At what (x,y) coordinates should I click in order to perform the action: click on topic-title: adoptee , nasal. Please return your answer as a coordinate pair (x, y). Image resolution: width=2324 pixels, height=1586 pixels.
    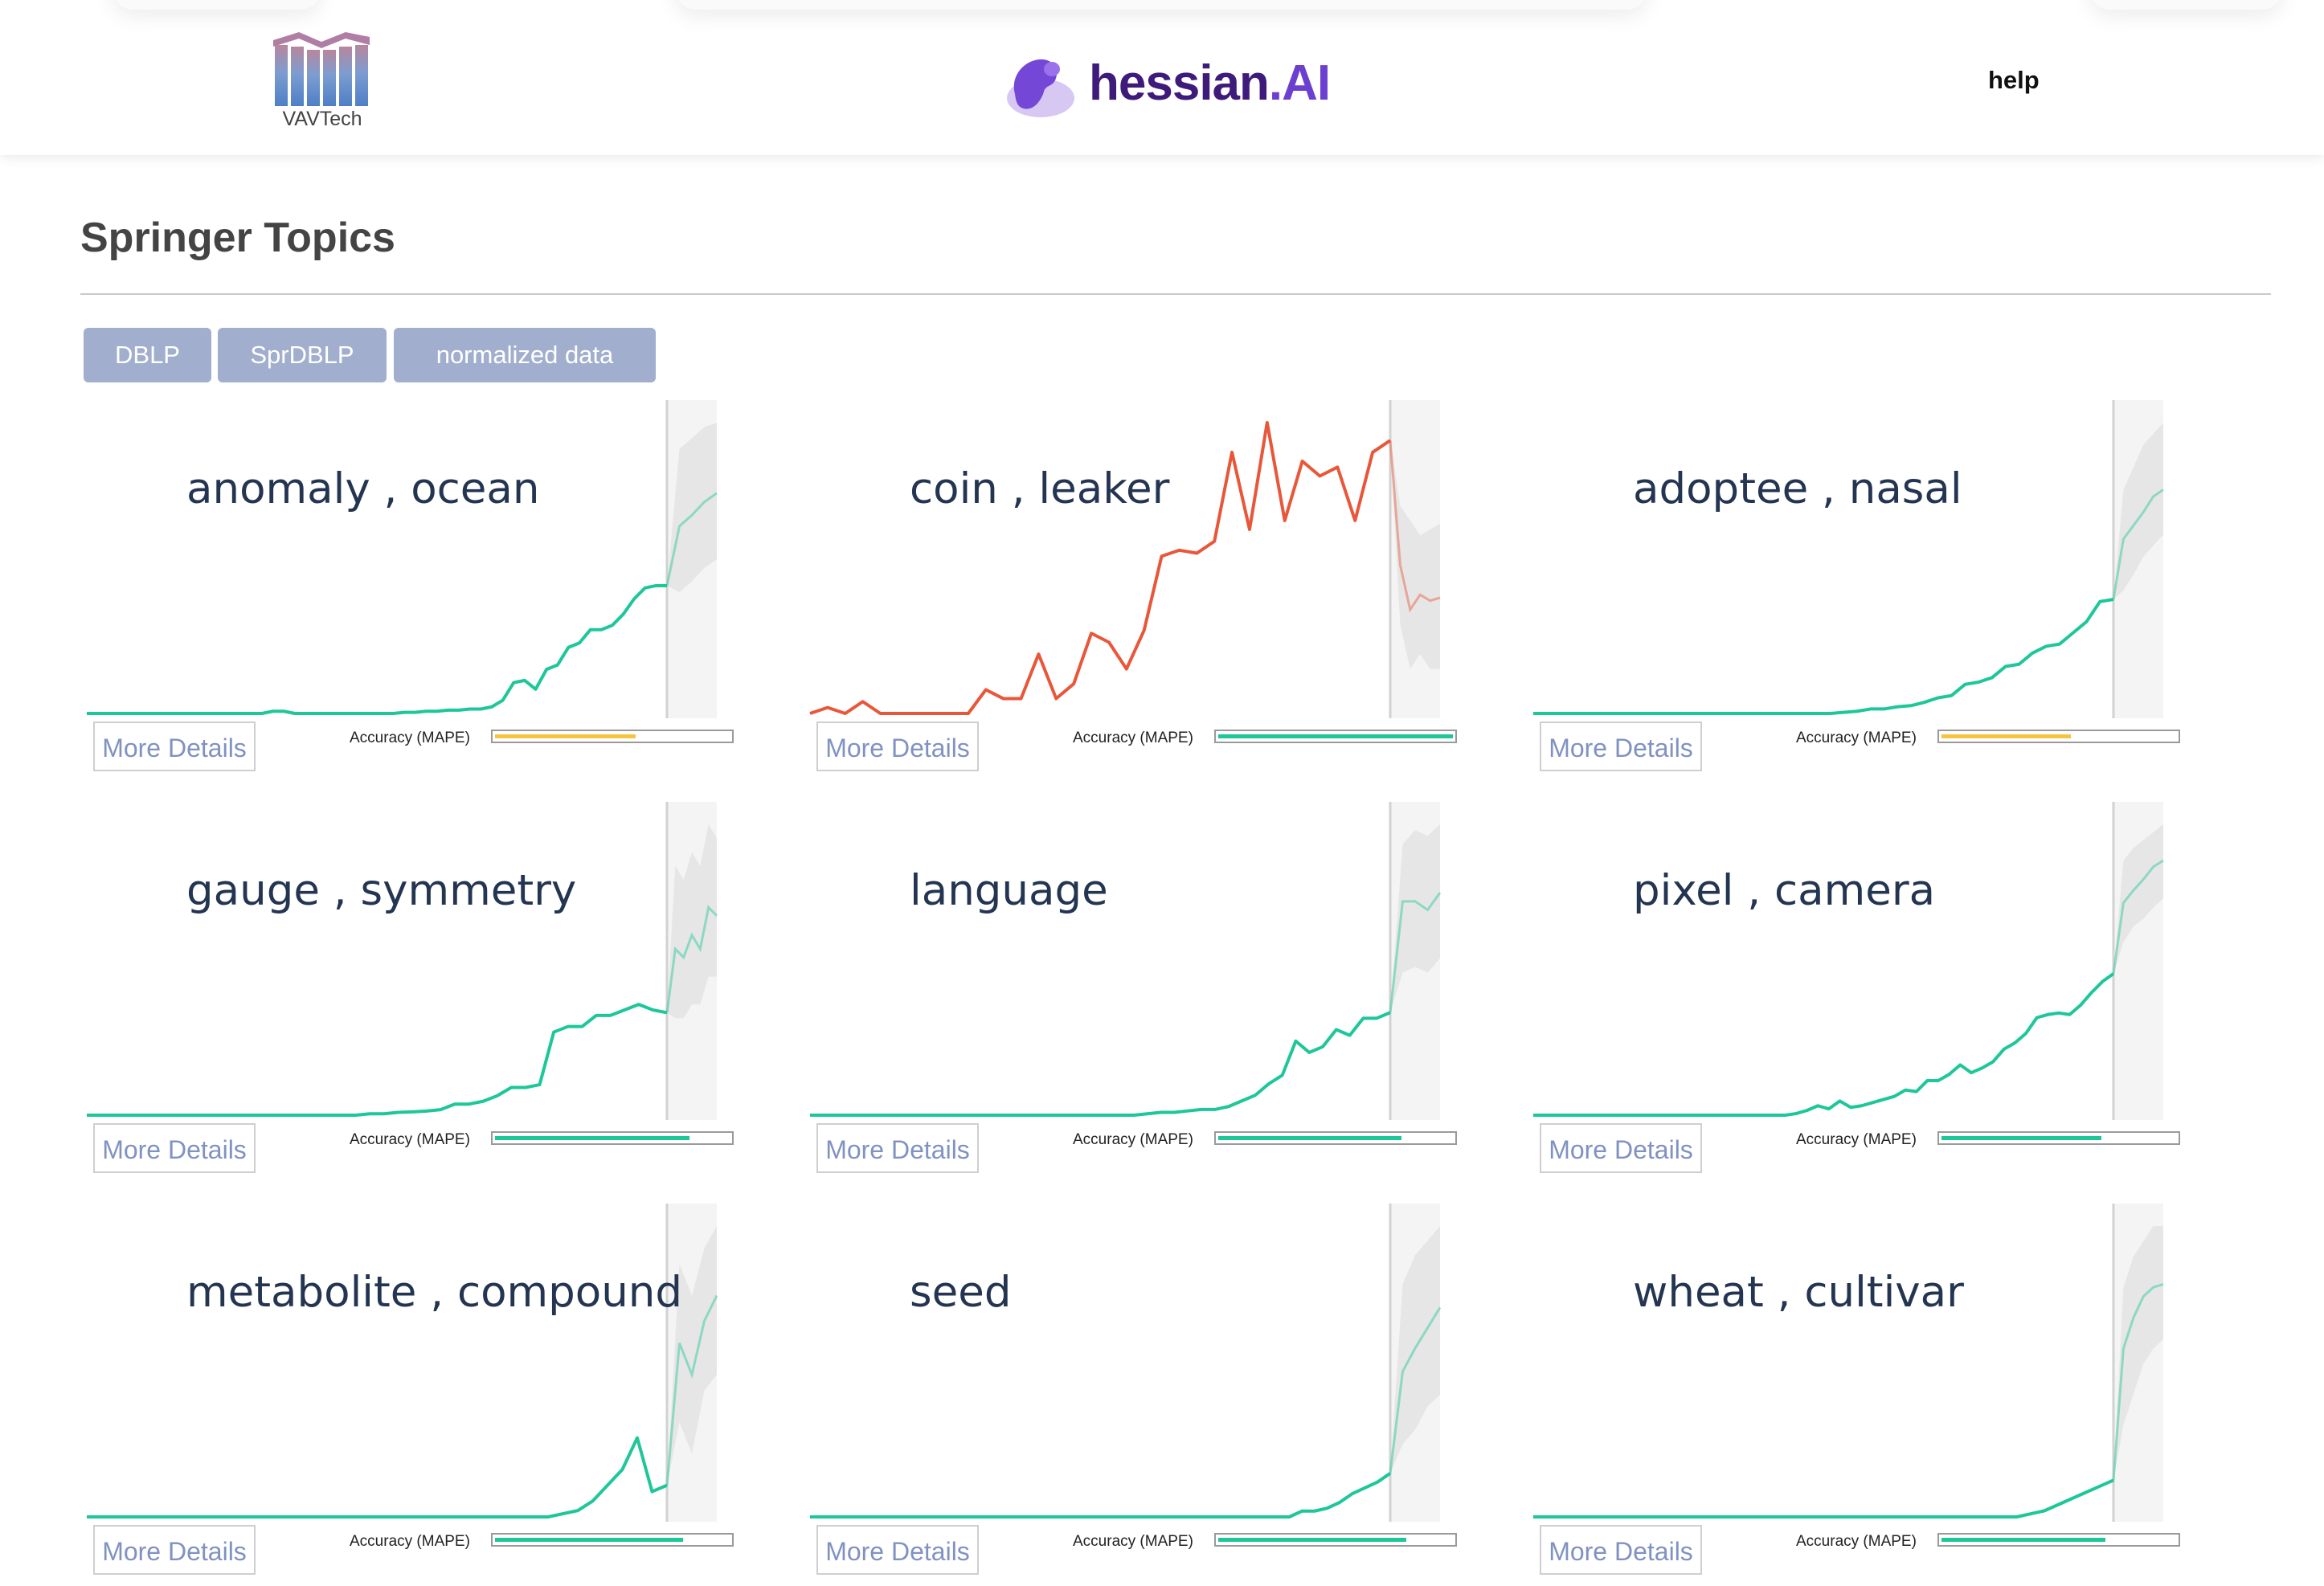
    Looking at the image, I should click on (1798, 488).